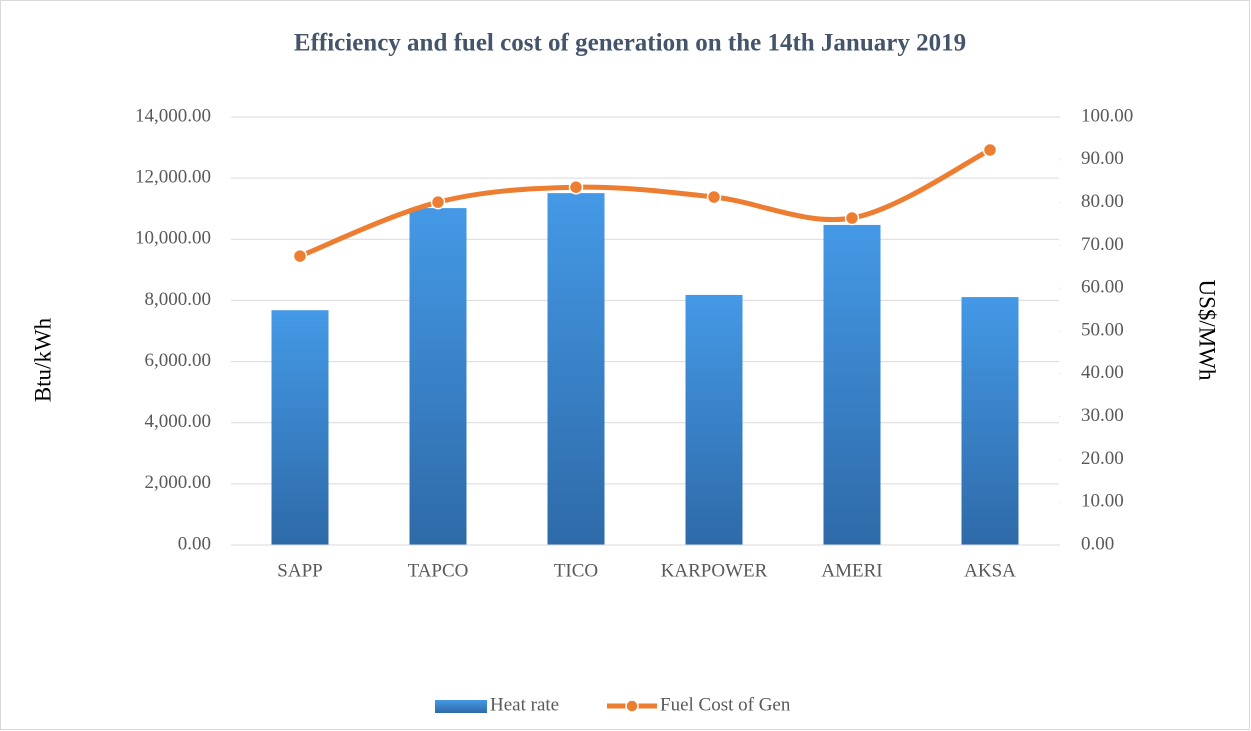 The image size is (1251, 731). What do you see at coordinates (1102, 501) in the screenshot?
I see `y2-tick-label: 10.00` at bounding box center [1102, 501].